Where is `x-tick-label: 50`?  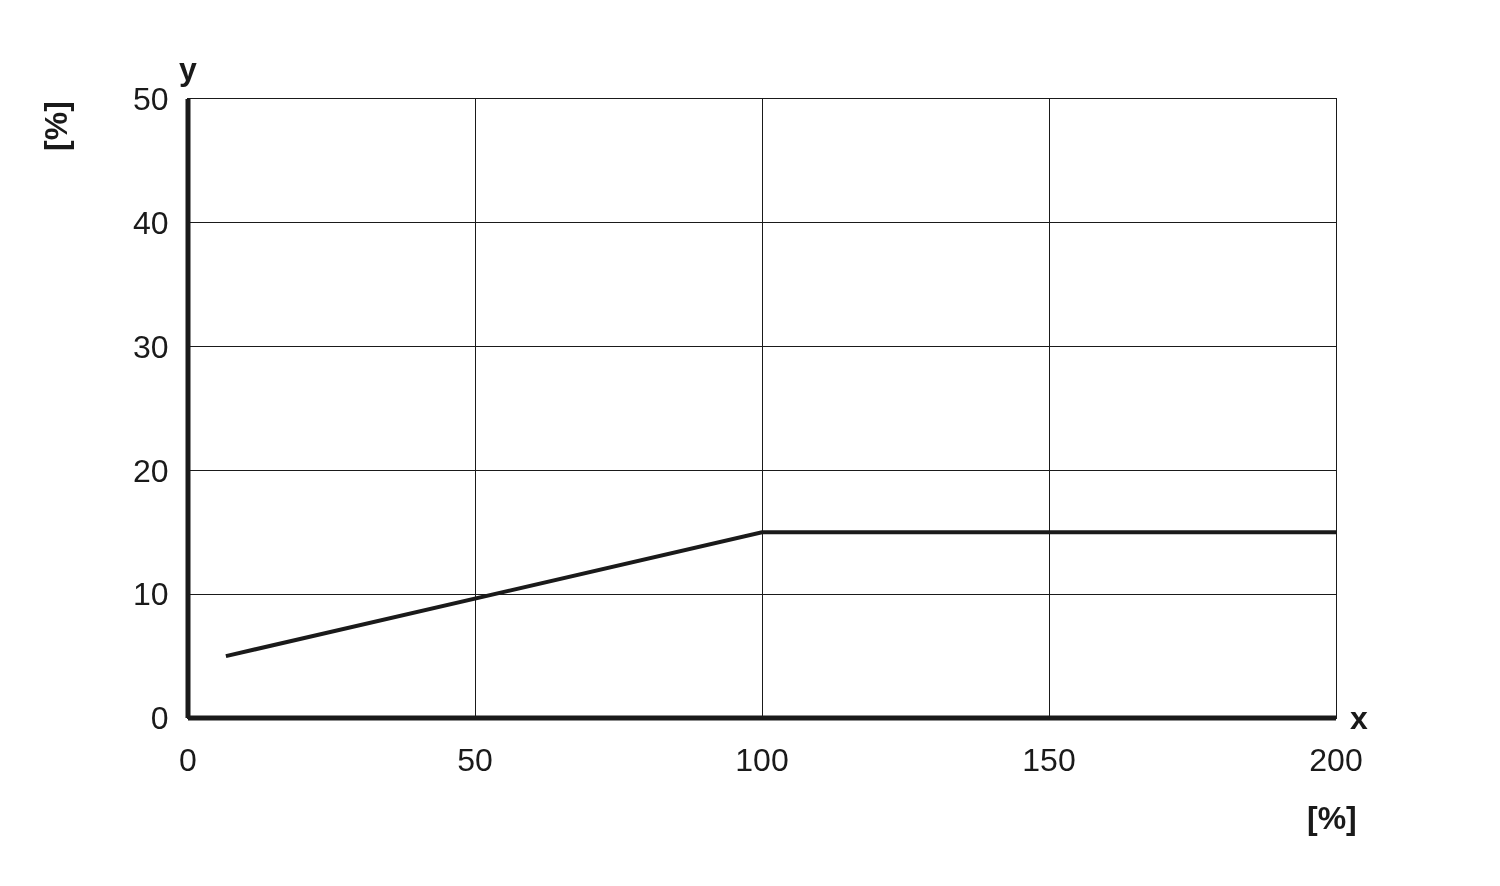 x-tick-label: 50 is located at coordinates (475, 760).